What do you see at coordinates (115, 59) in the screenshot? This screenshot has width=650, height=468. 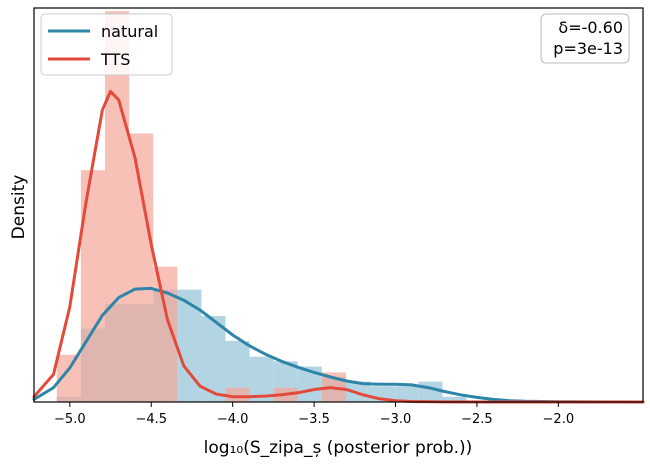 I see `legend-label-tts: TTS` at bounding box center [115, 59].